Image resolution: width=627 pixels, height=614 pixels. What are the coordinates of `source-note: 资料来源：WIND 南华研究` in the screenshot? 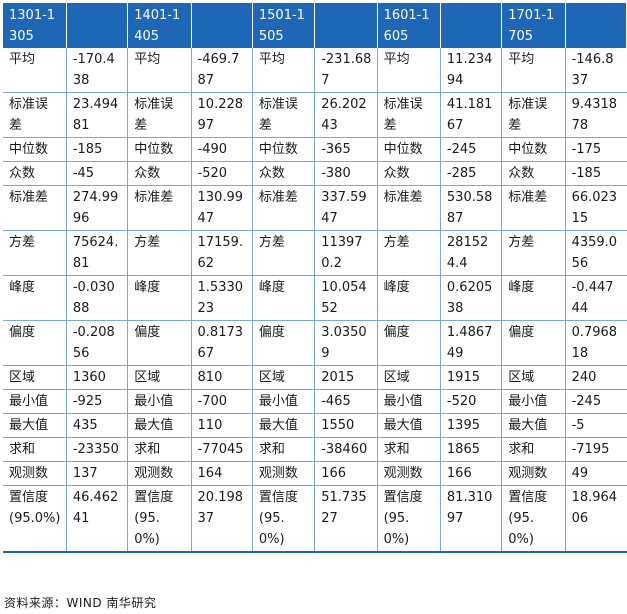 It's located at (80, 603).